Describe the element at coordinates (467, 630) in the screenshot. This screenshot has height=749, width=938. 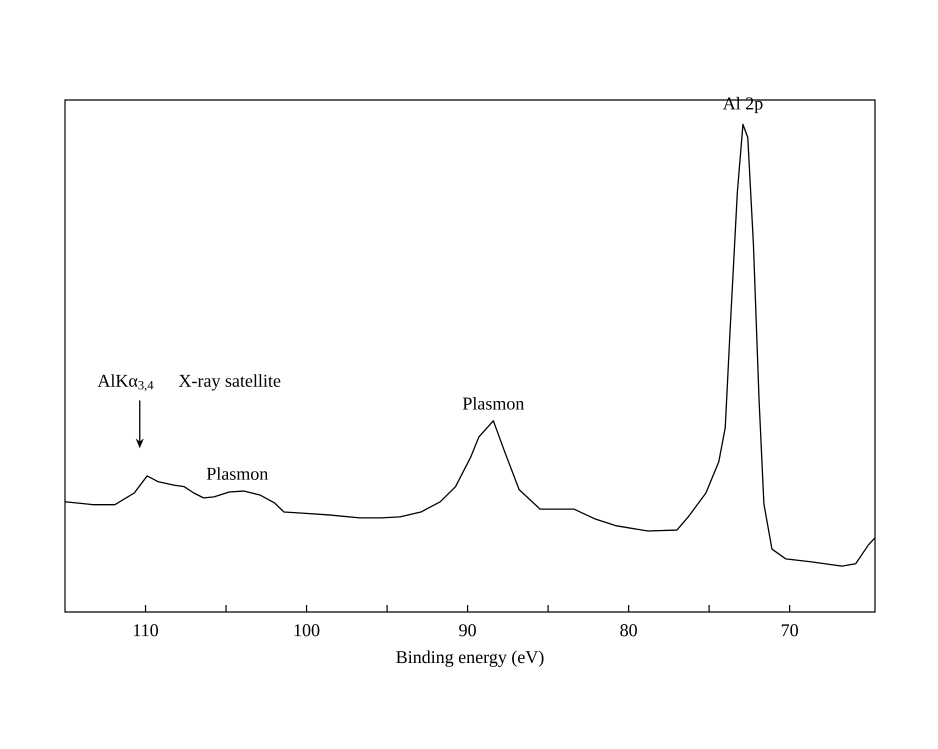
I see `x-tick-label: 90` at that location.